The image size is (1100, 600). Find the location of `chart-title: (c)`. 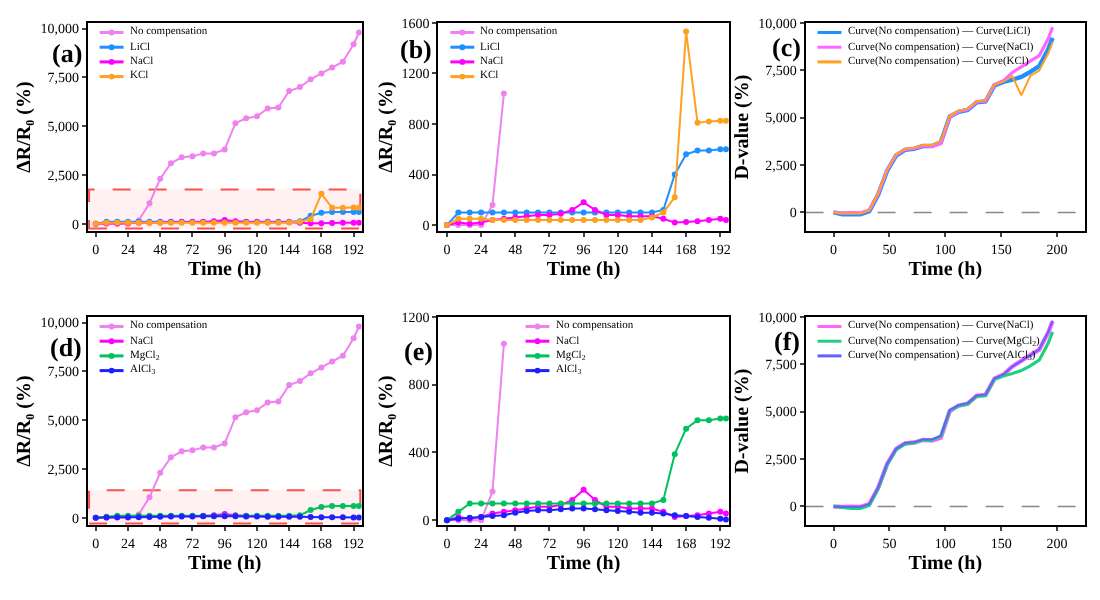

chart-title: (c) is located at coordinates (786, 47).